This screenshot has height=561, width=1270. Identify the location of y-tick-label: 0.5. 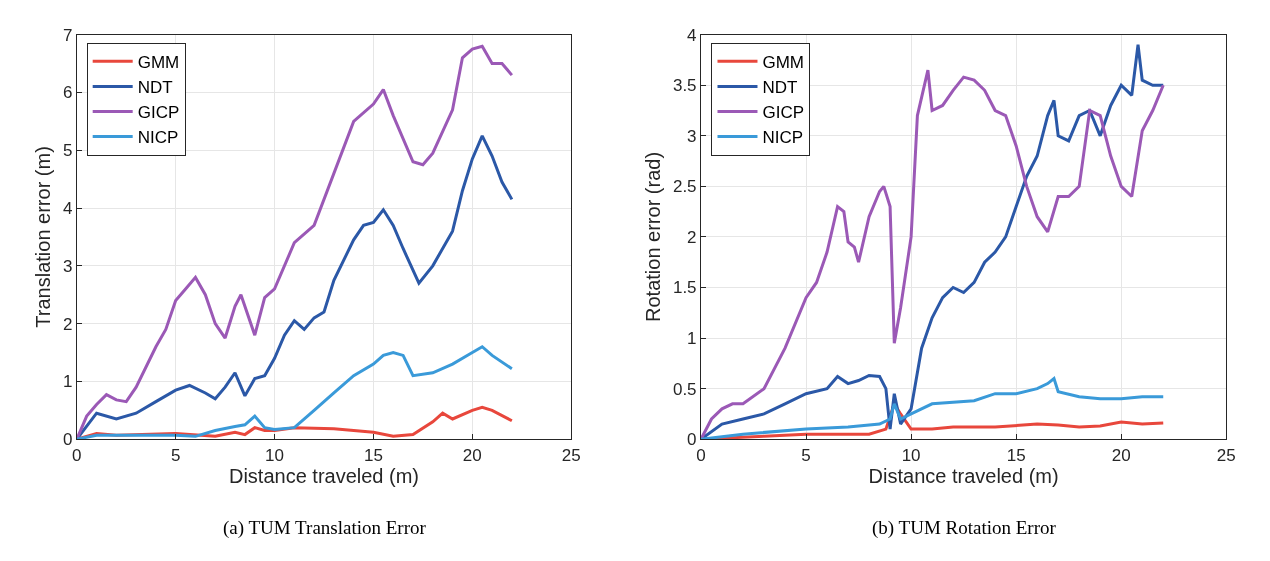
(684, 389).